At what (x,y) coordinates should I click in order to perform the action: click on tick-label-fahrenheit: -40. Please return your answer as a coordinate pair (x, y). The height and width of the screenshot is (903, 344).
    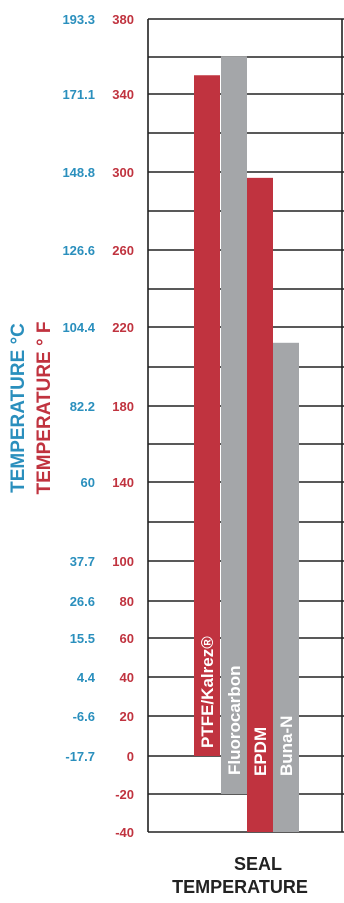
    Looking at the image, I should click on (124, 832).